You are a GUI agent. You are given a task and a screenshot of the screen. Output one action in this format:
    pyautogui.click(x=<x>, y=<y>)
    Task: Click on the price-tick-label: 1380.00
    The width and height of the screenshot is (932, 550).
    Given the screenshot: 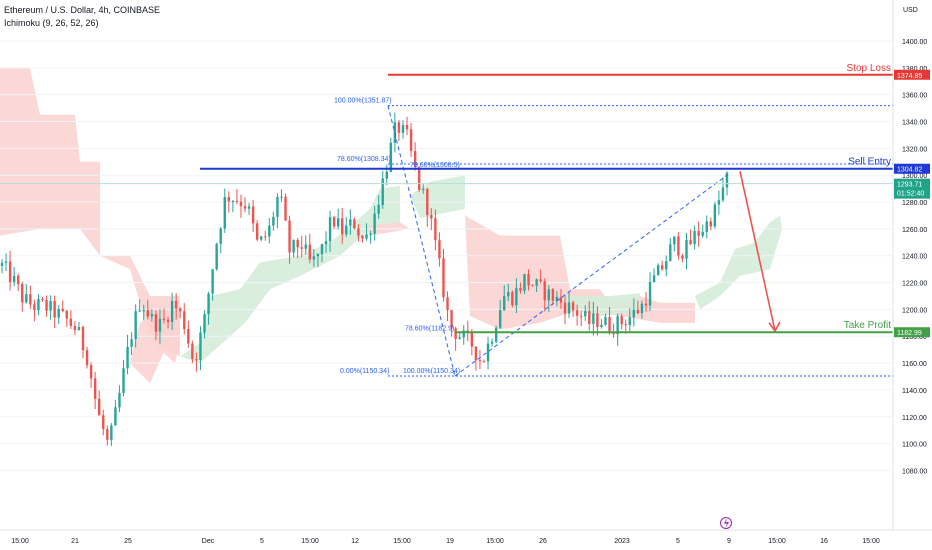 What is the action you would take?
    pyautogui.click(x=914, y=69)
    